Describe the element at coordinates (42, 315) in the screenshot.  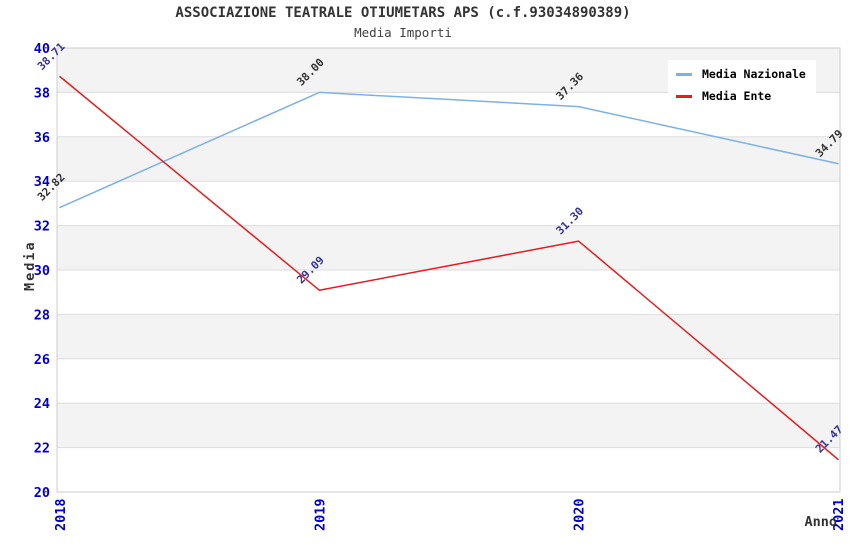
I see `y-tick-label: 28` at that location.